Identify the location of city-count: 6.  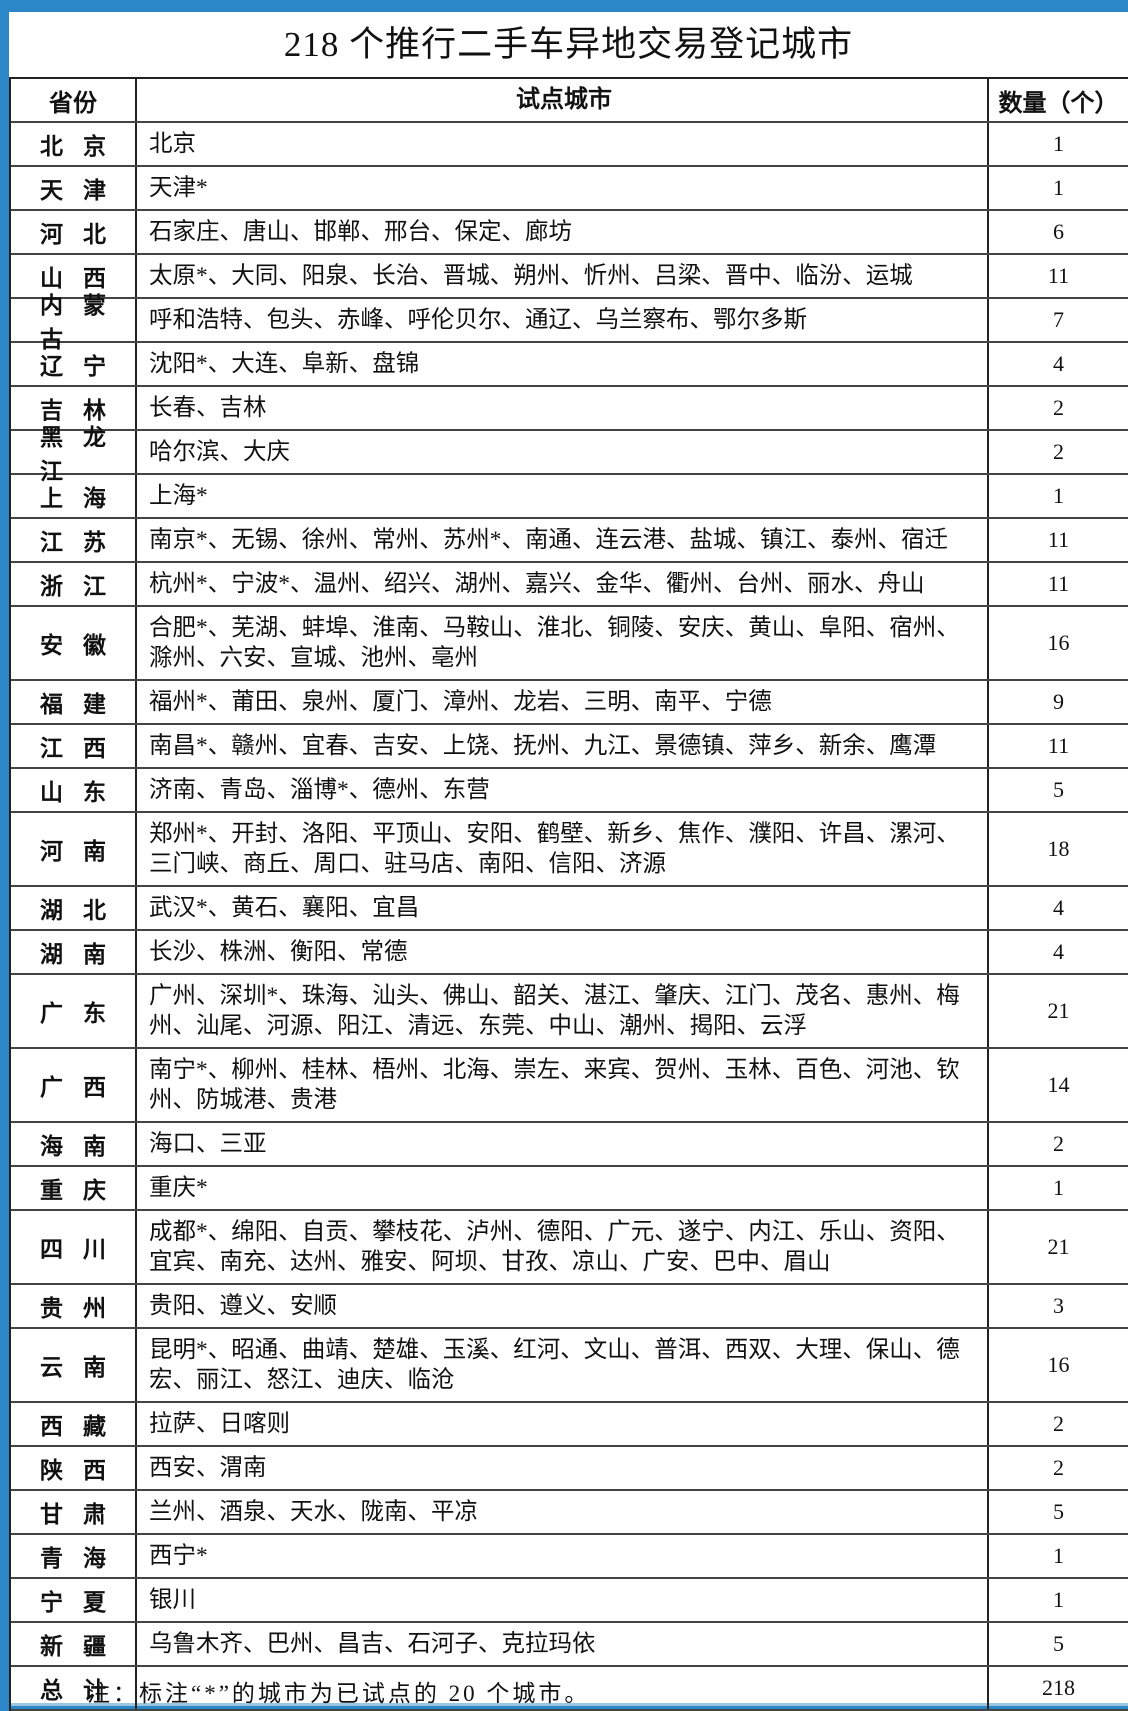
(1058, 231).